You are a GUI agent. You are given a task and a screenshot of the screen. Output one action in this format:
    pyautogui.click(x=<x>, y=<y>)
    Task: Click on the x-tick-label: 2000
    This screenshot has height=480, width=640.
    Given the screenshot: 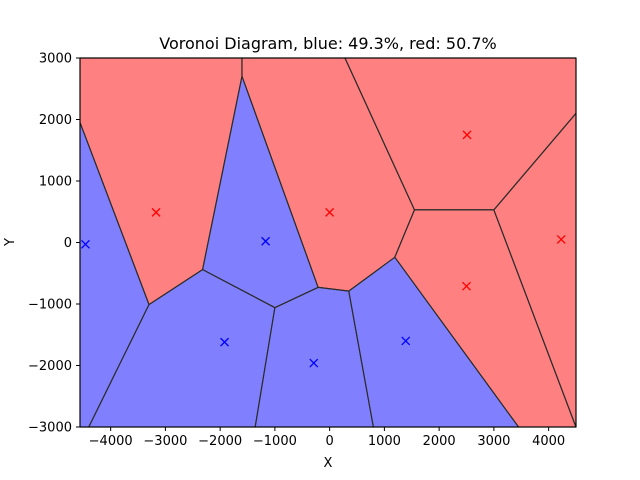 What is the action you would take?
    pyautogui.click(x=439, y=441)
    